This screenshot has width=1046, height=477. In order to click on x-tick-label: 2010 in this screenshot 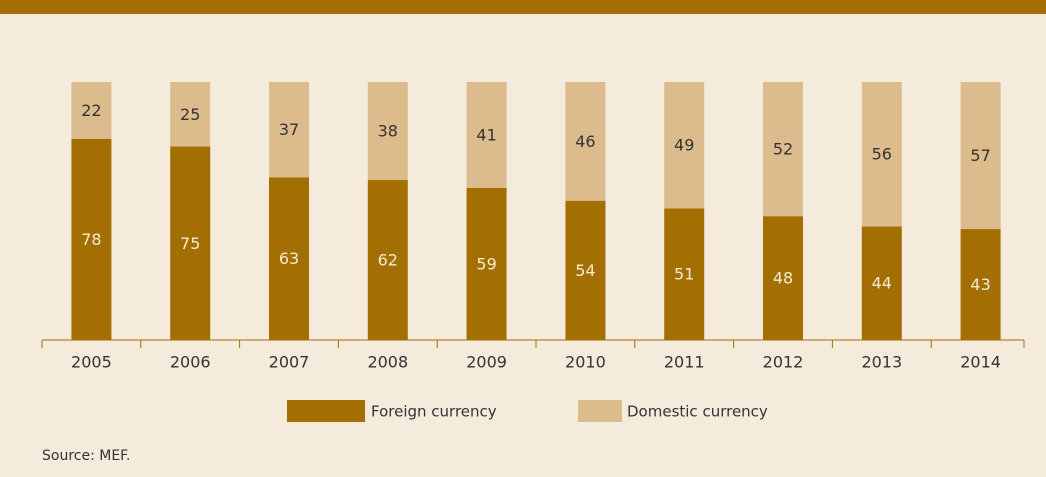, I will do `click(585, 362)`.